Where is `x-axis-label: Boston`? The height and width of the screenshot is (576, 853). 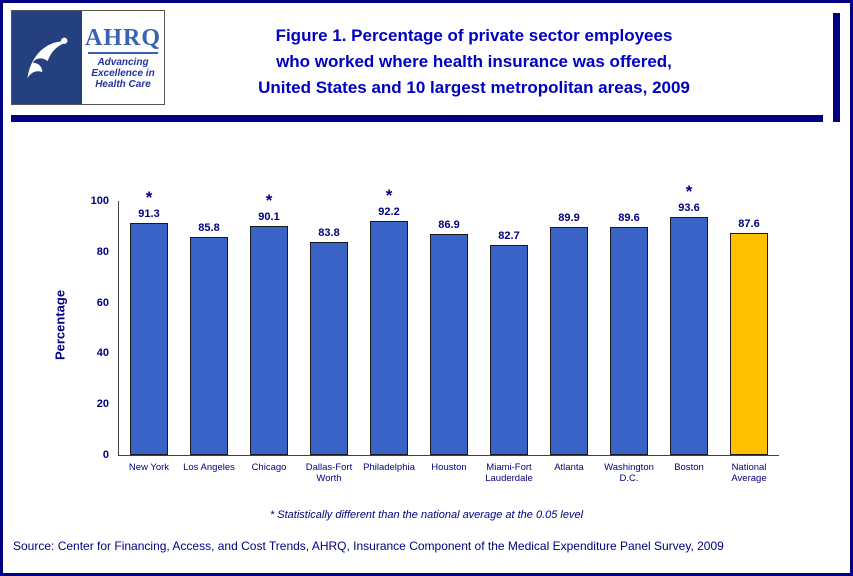 x-axis-label: Boston is located at coordinates (689, 467).